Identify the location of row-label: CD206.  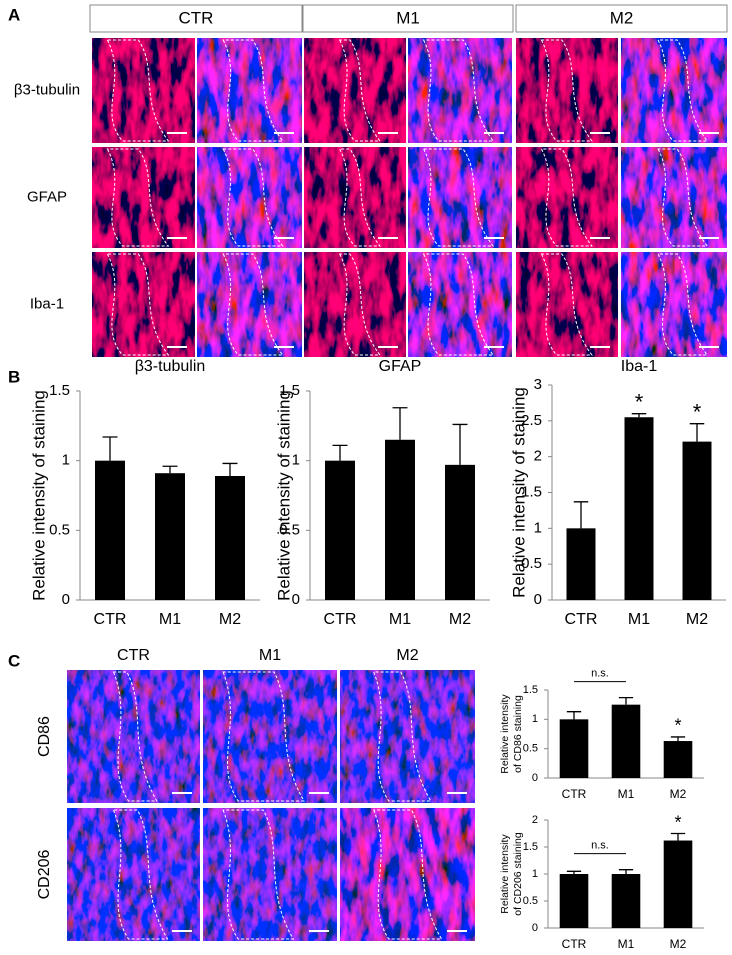
(44, 875).